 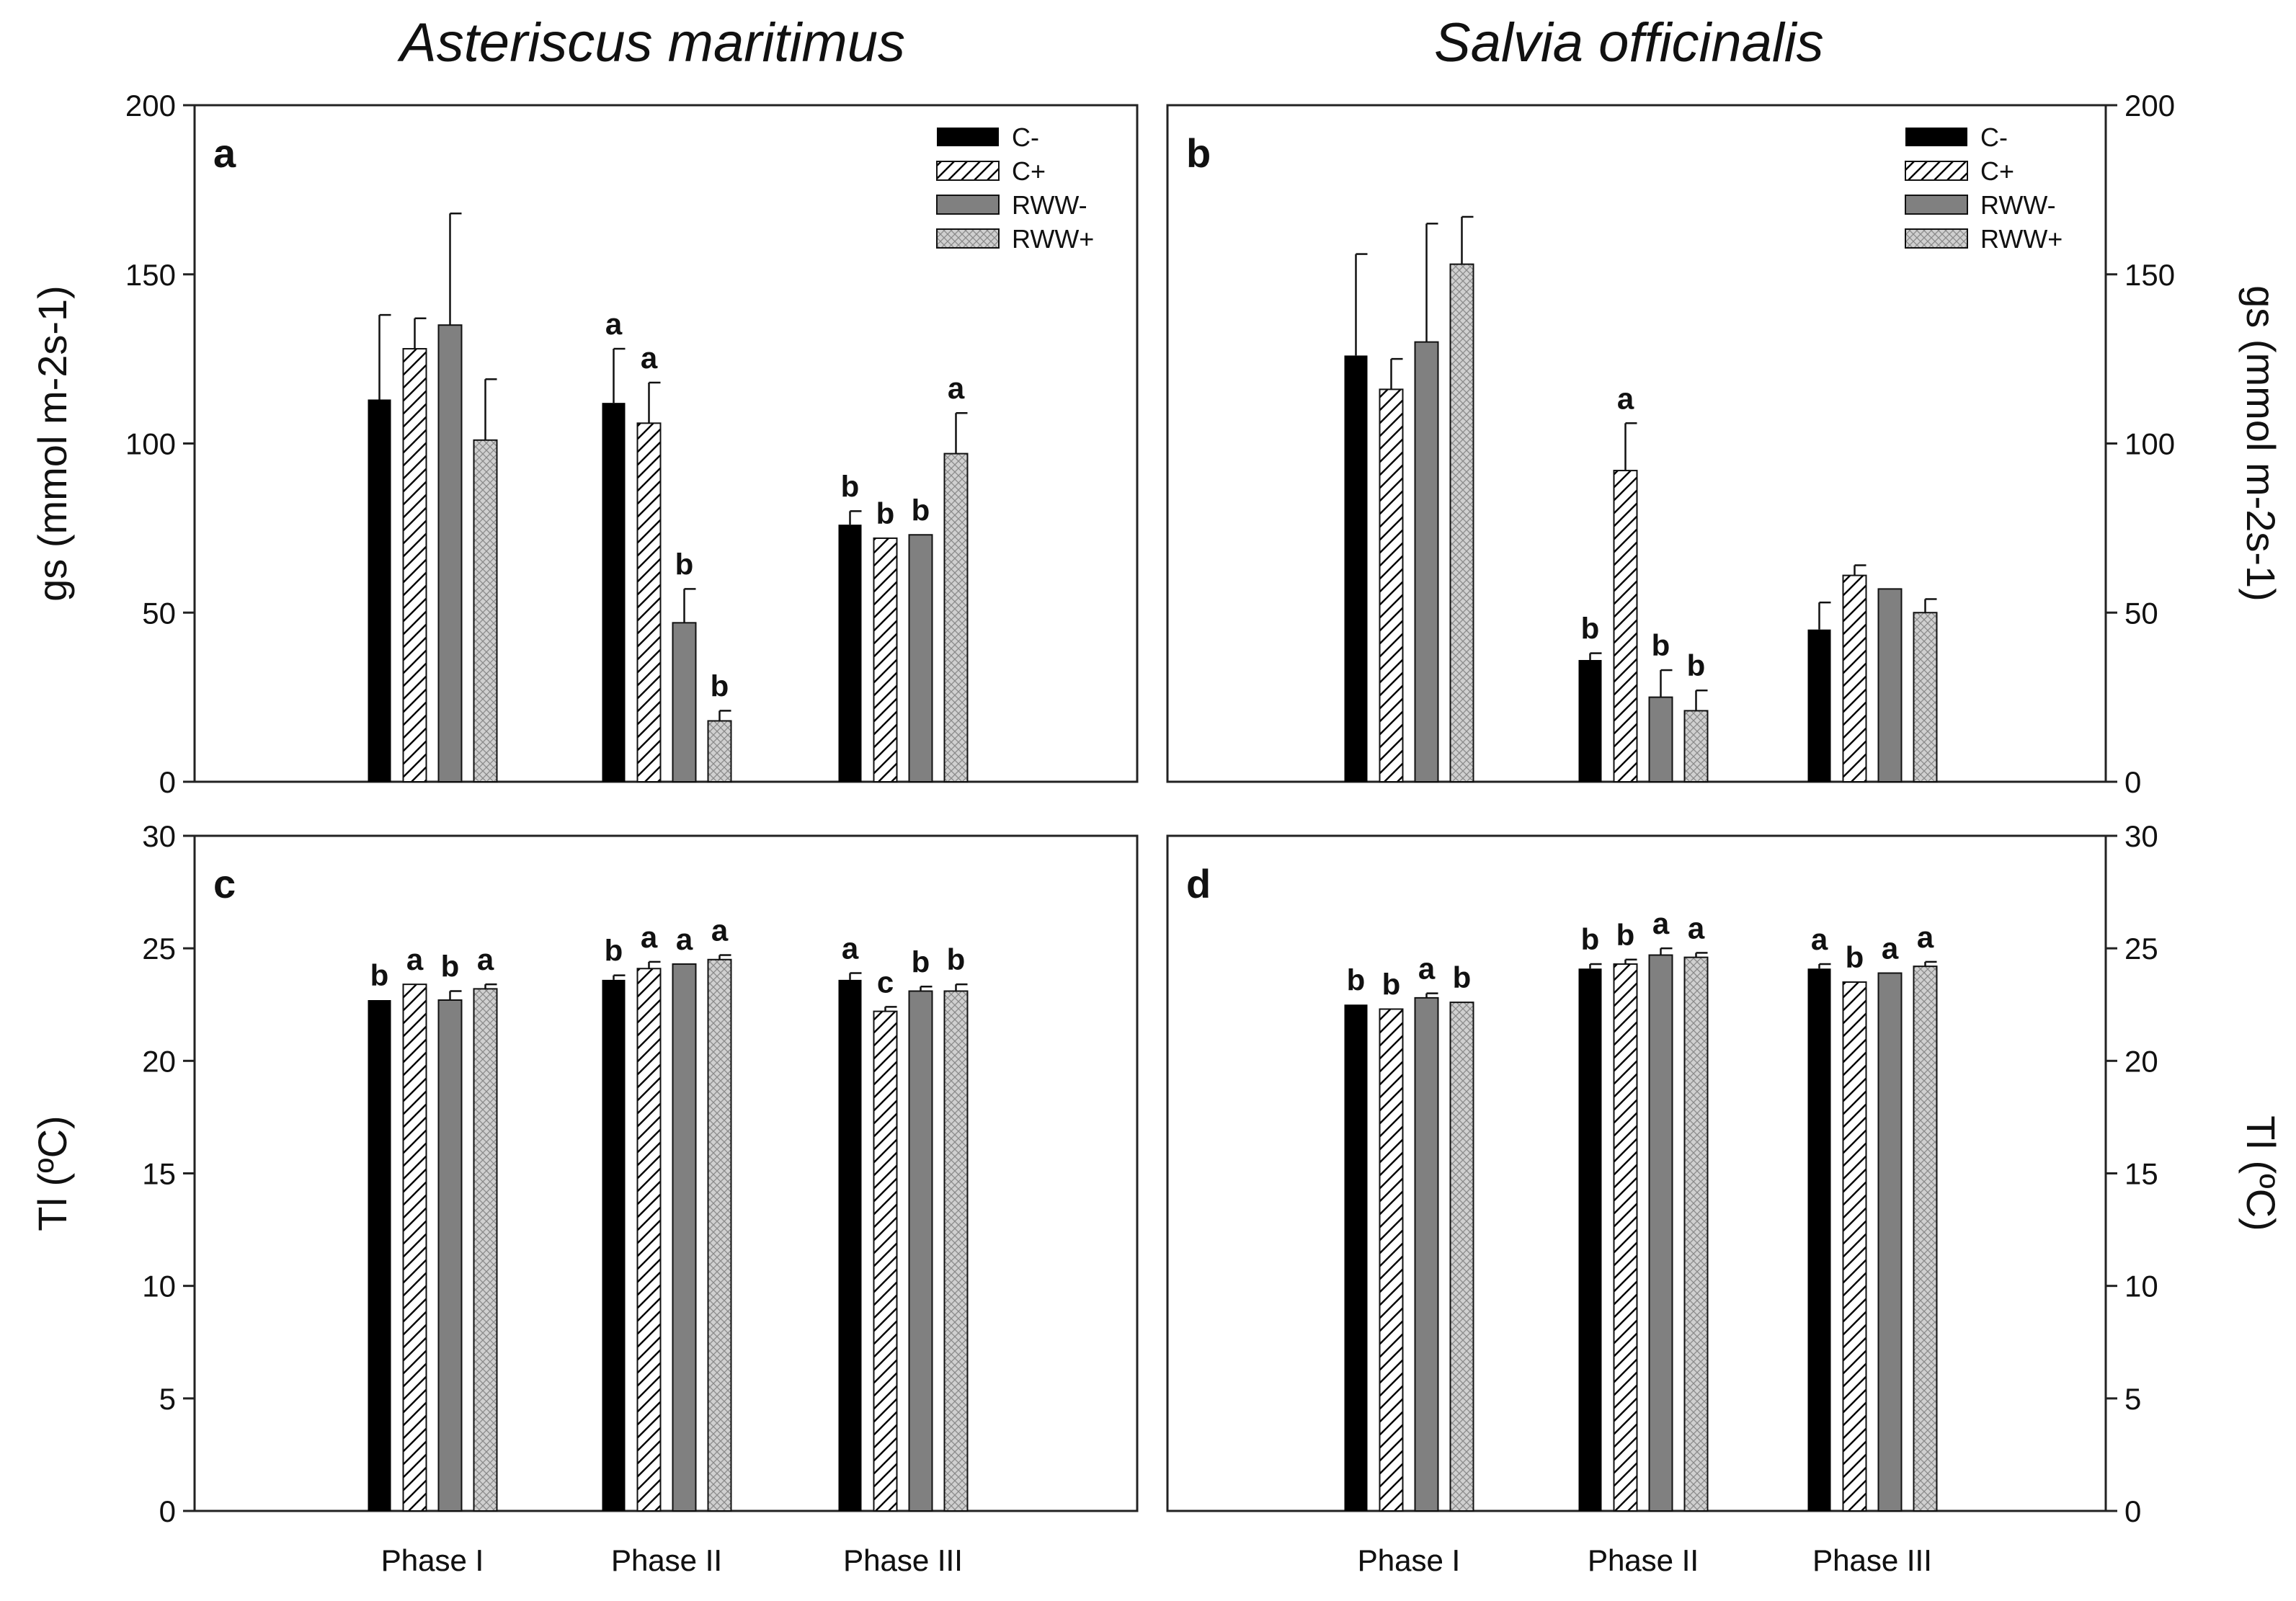 I want to click on panel-label-a: a, so click(x=225, y=153).